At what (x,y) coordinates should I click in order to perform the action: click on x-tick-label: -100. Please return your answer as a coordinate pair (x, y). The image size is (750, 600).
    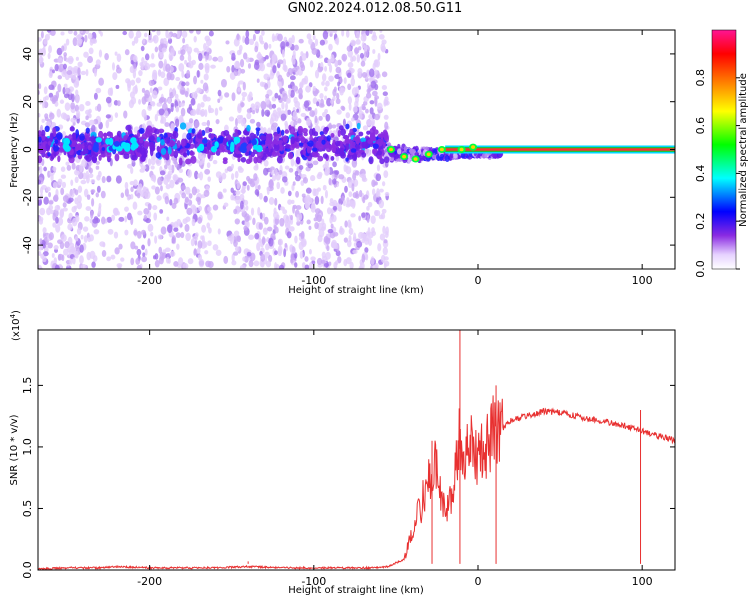
    Looking at the image, I should click on (313, 581).